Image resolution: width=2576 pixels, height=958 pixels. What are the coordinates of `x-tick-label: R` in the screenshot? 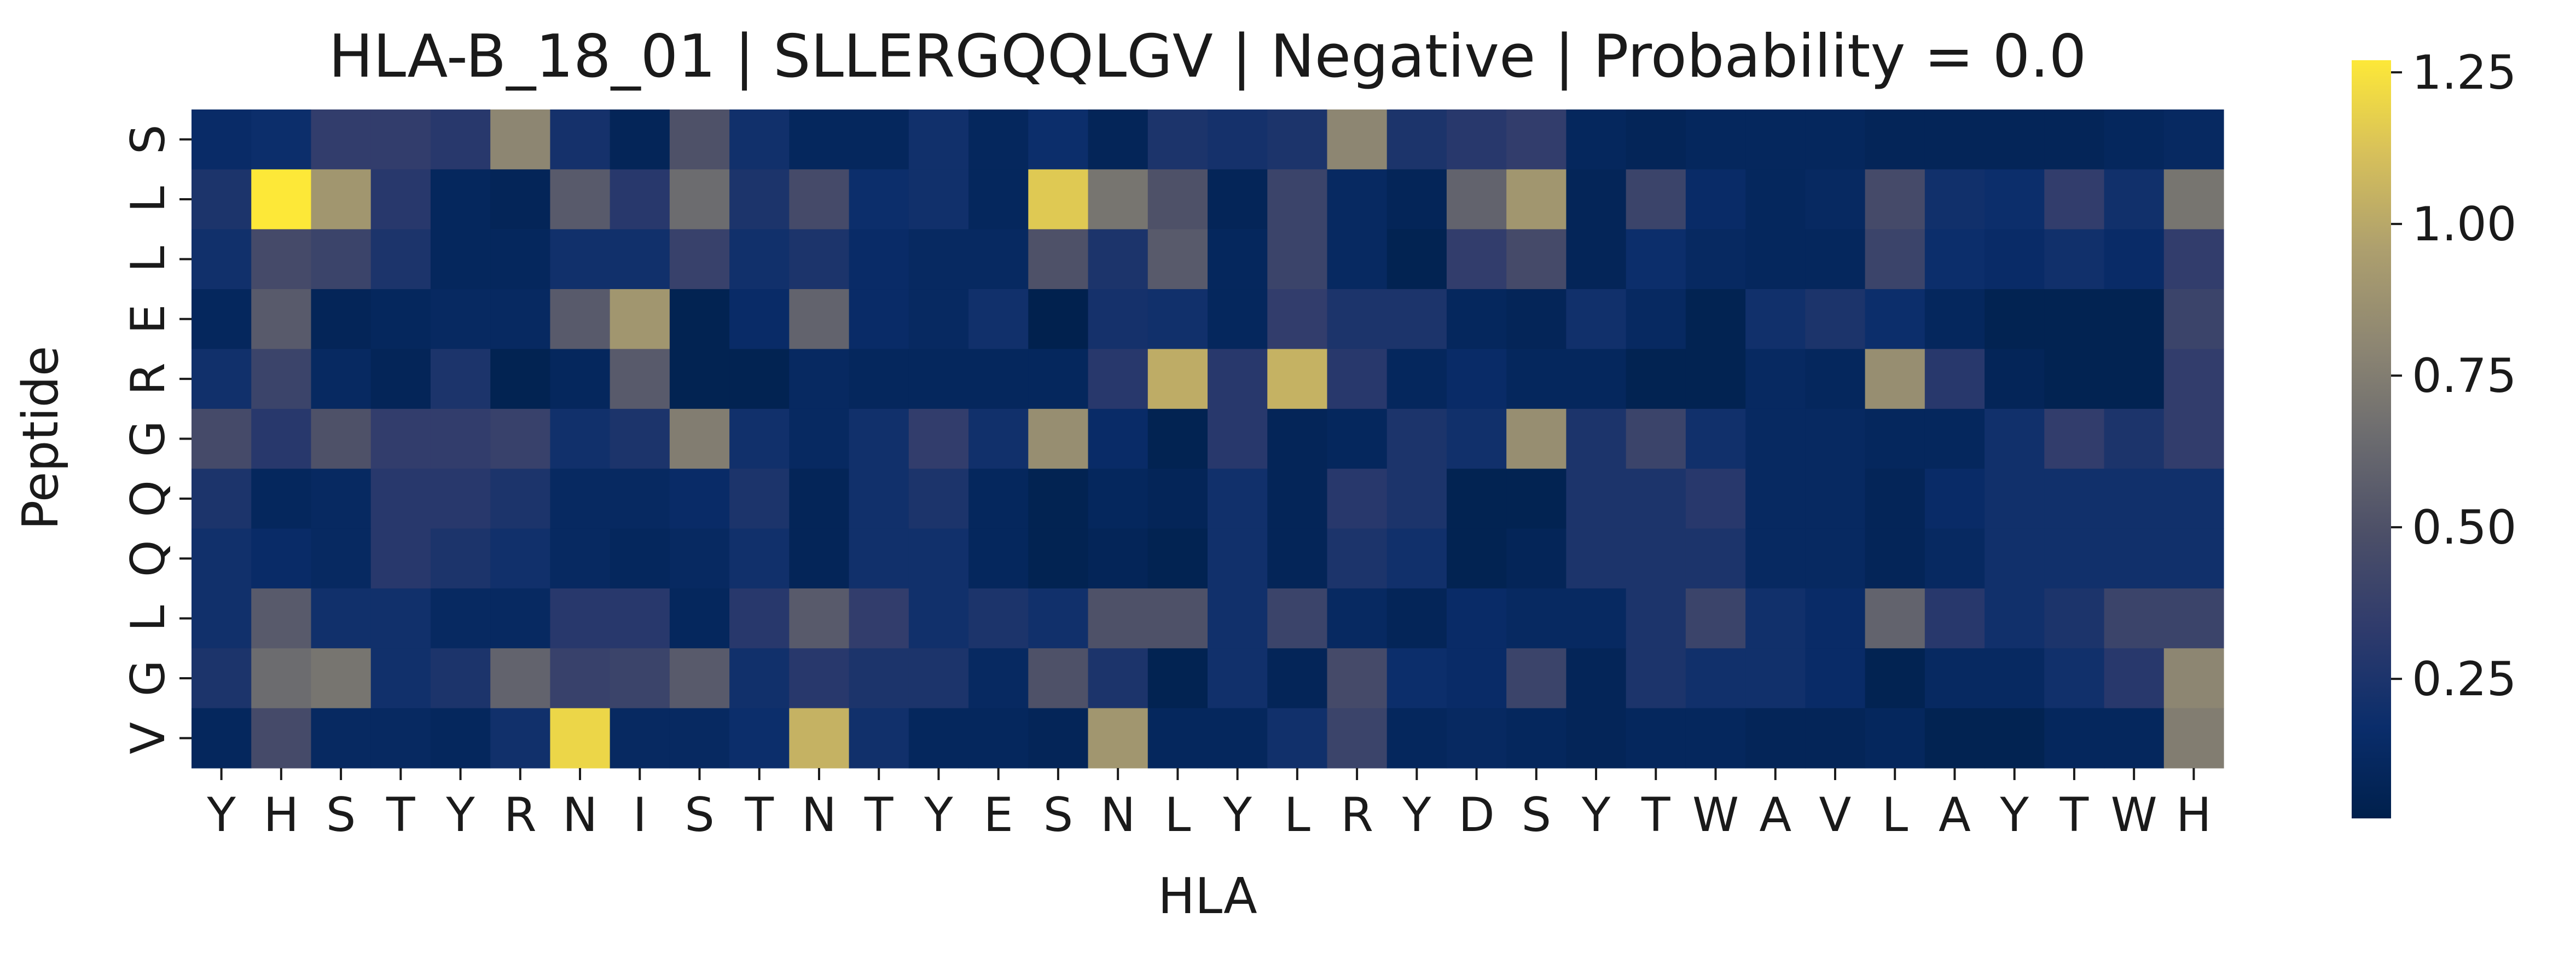 It's located at (1357, 815).